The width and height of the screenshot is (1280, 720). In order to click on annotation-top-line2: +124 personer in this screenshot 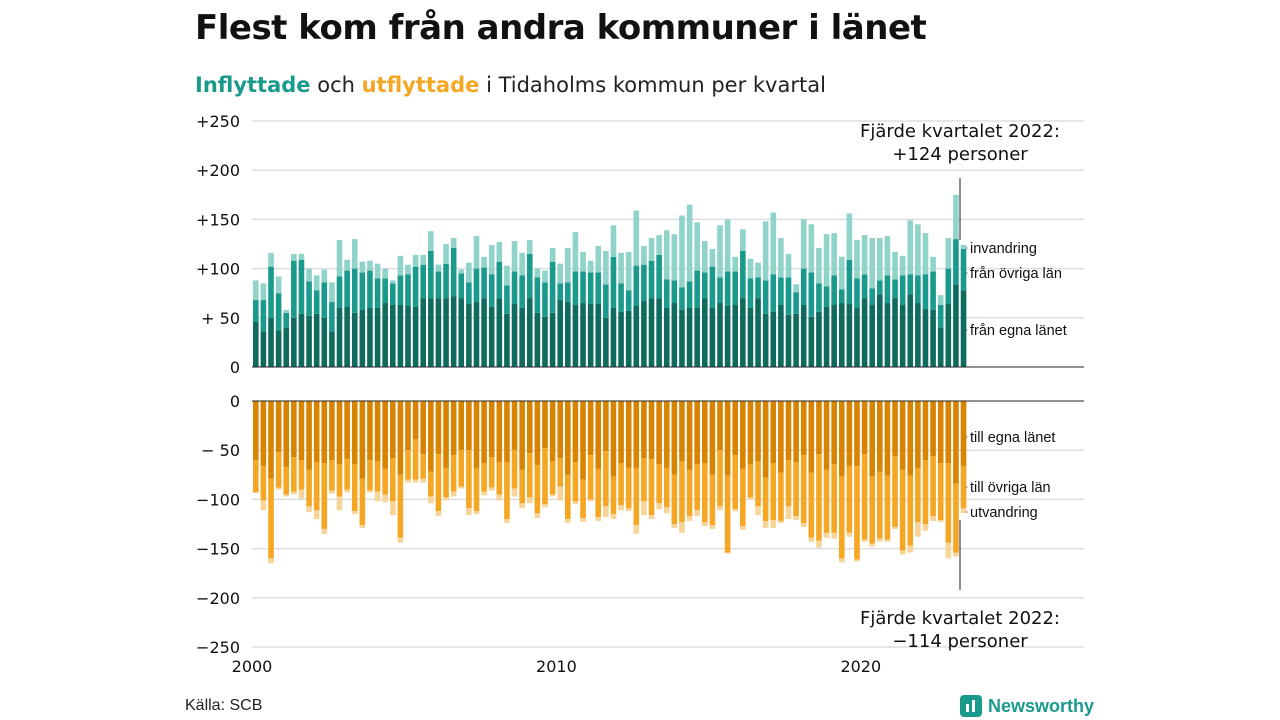, I will do `click(960, 154)`.